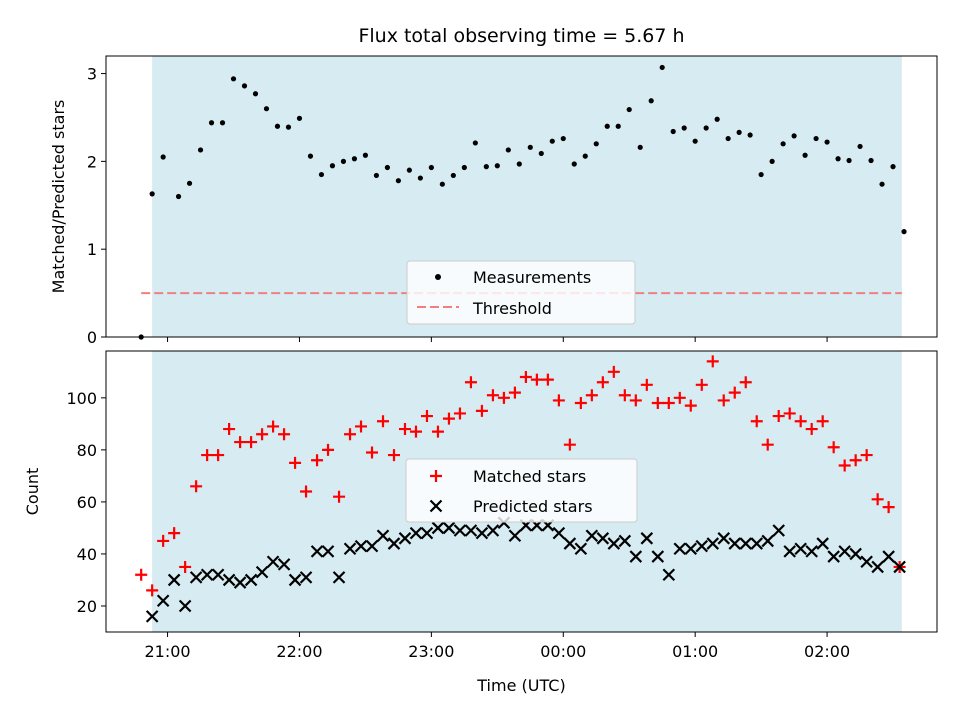  Describe the element at coordinates (81, 398) in the screenshot. I see `bottom-y-tick-label: 100` at that location.